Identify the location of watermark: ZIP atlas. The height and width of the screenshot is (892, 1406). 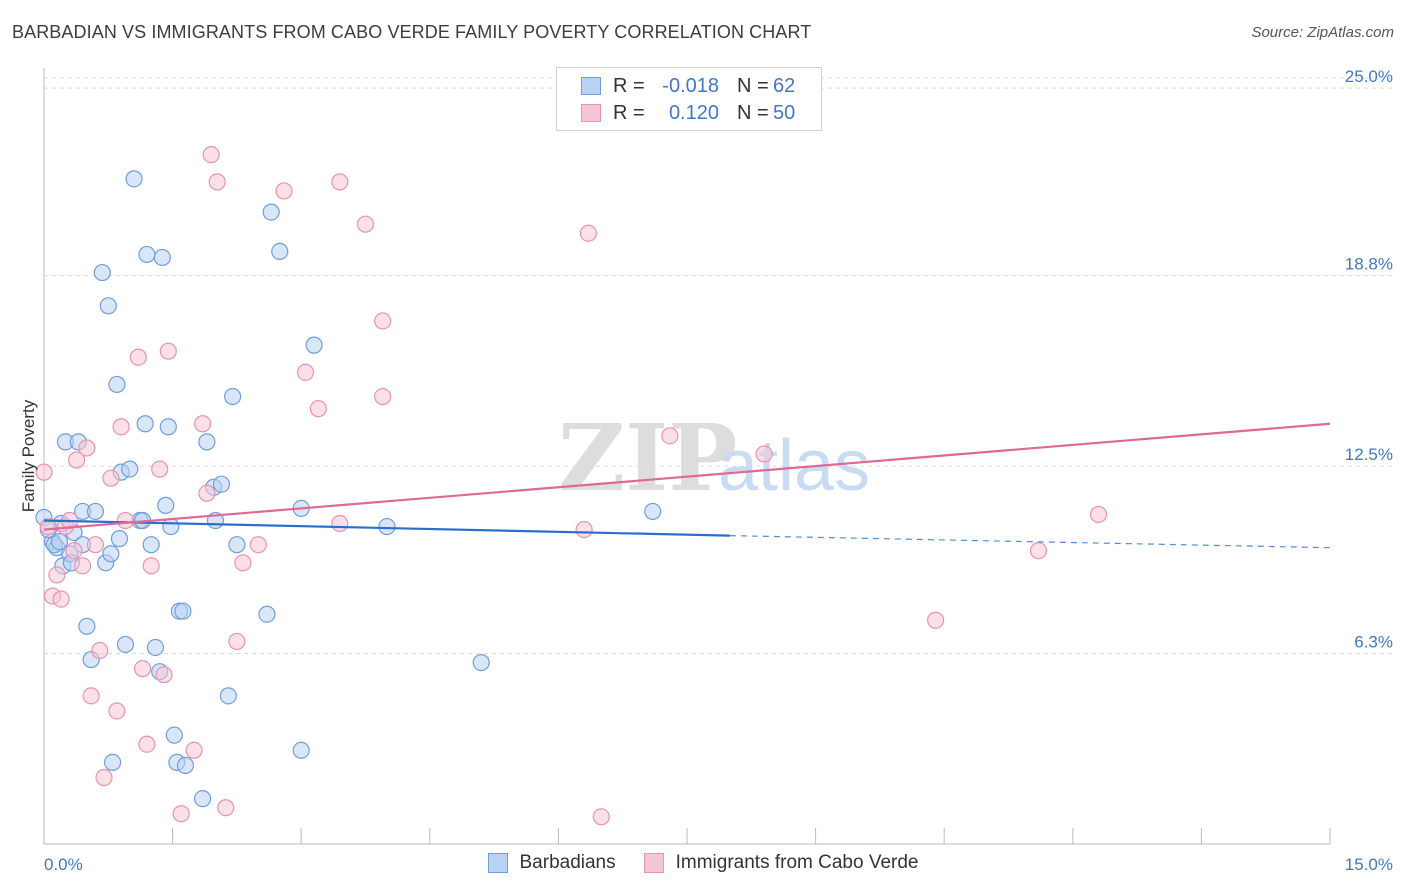
(714, 458).